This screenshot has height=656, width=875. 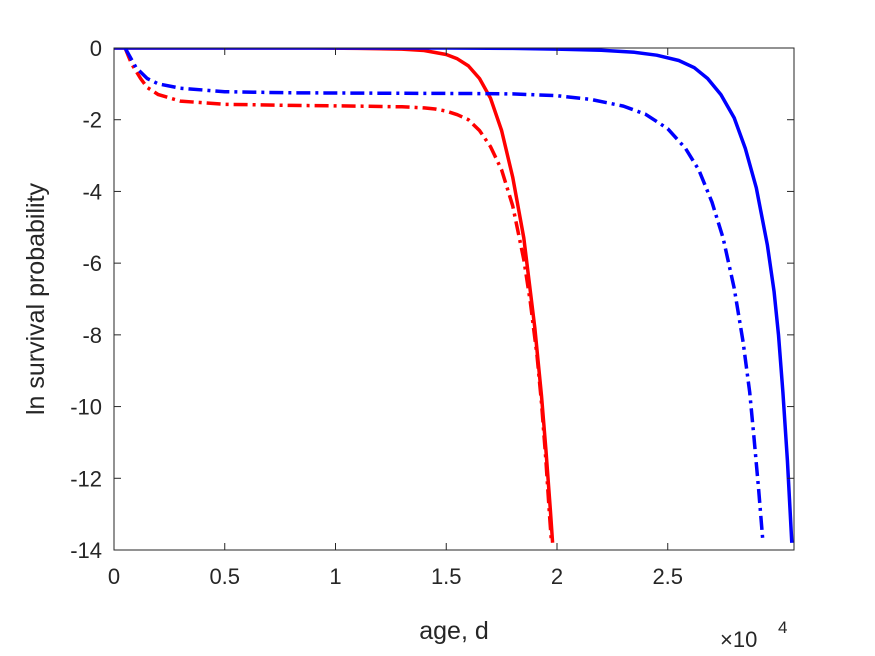 I want to click on x-tick-label: 2, so click(x=557, y=576).